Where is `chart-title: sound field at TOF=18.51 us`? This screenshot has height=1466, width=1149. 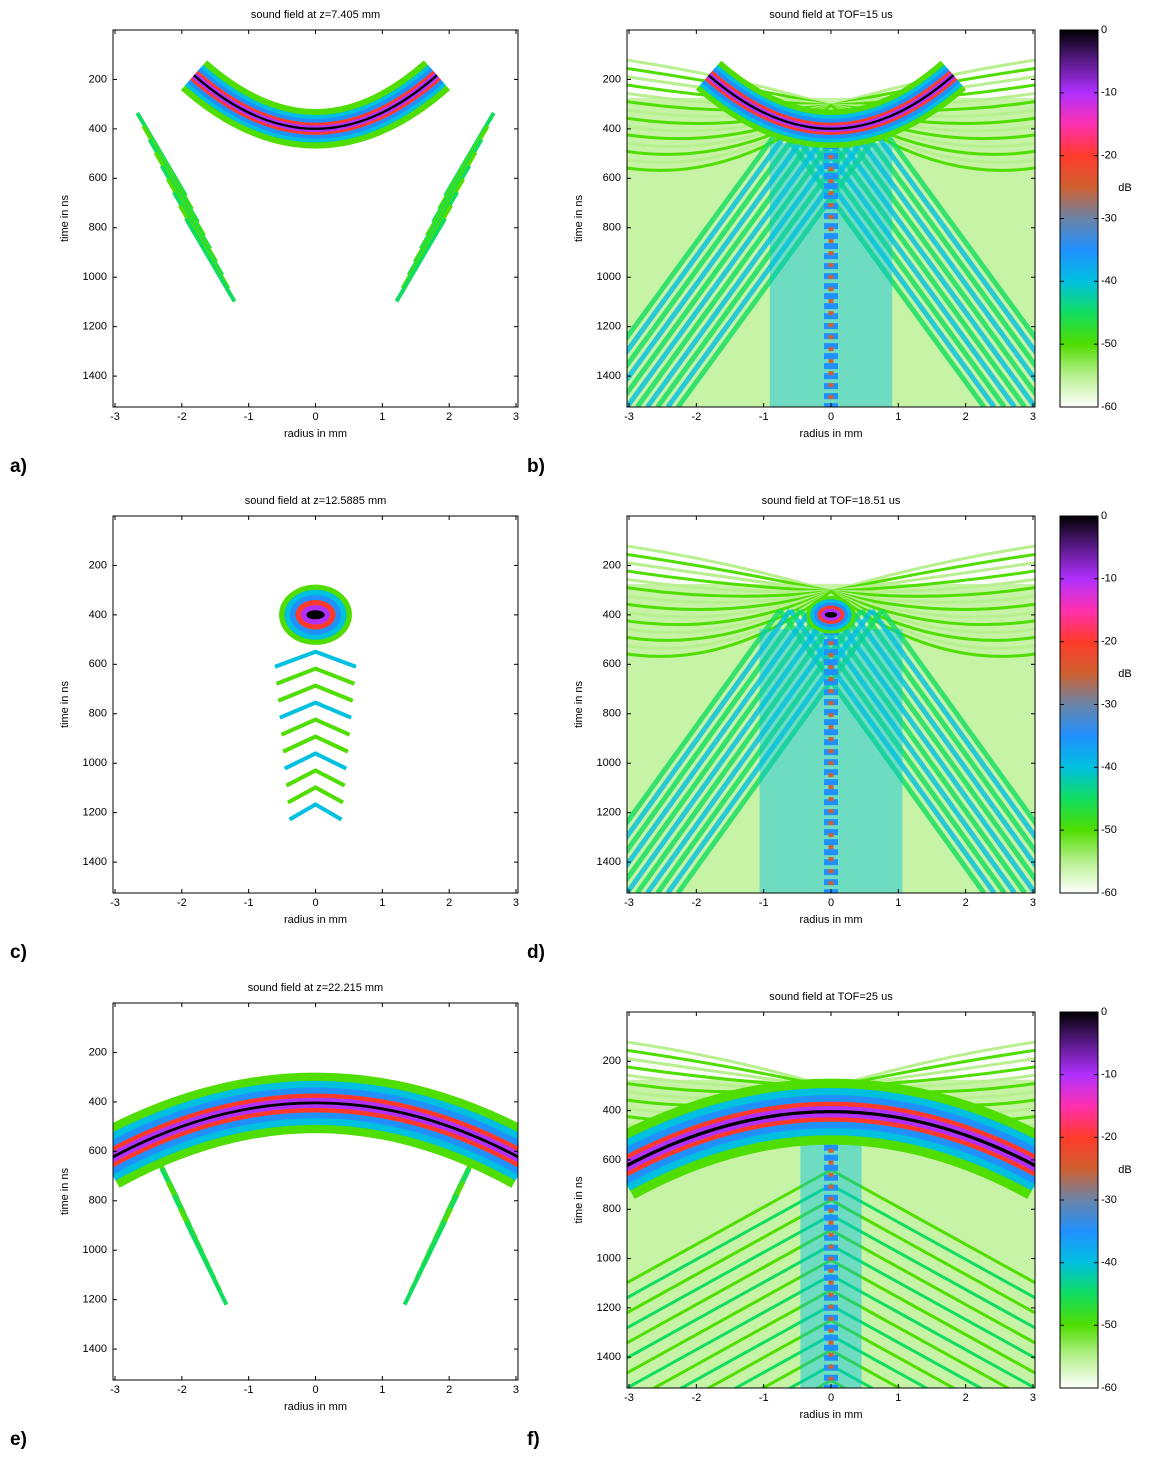
chart-title: sound field at TOF=18.51 us is located at coordinates (831, 501).